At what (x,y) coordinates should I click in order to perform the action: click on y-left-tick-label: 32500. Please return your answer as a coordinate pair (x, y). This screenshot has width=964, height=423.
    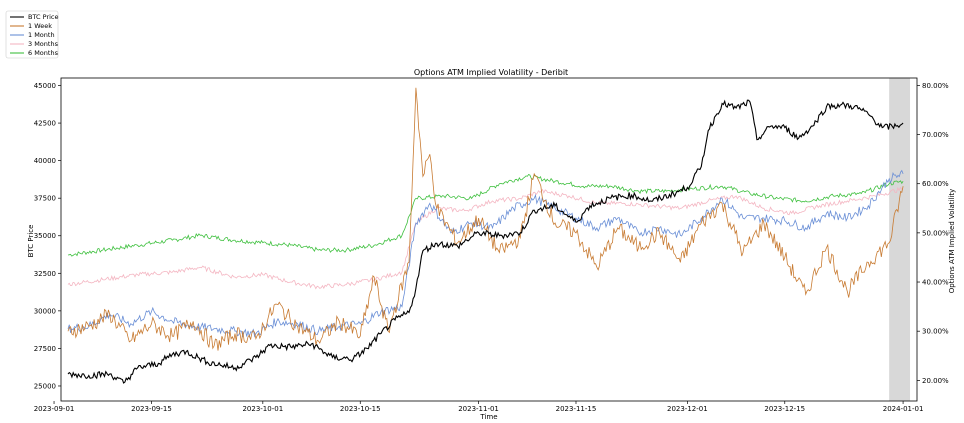
    Looking at the image, I should click on (45, 274).